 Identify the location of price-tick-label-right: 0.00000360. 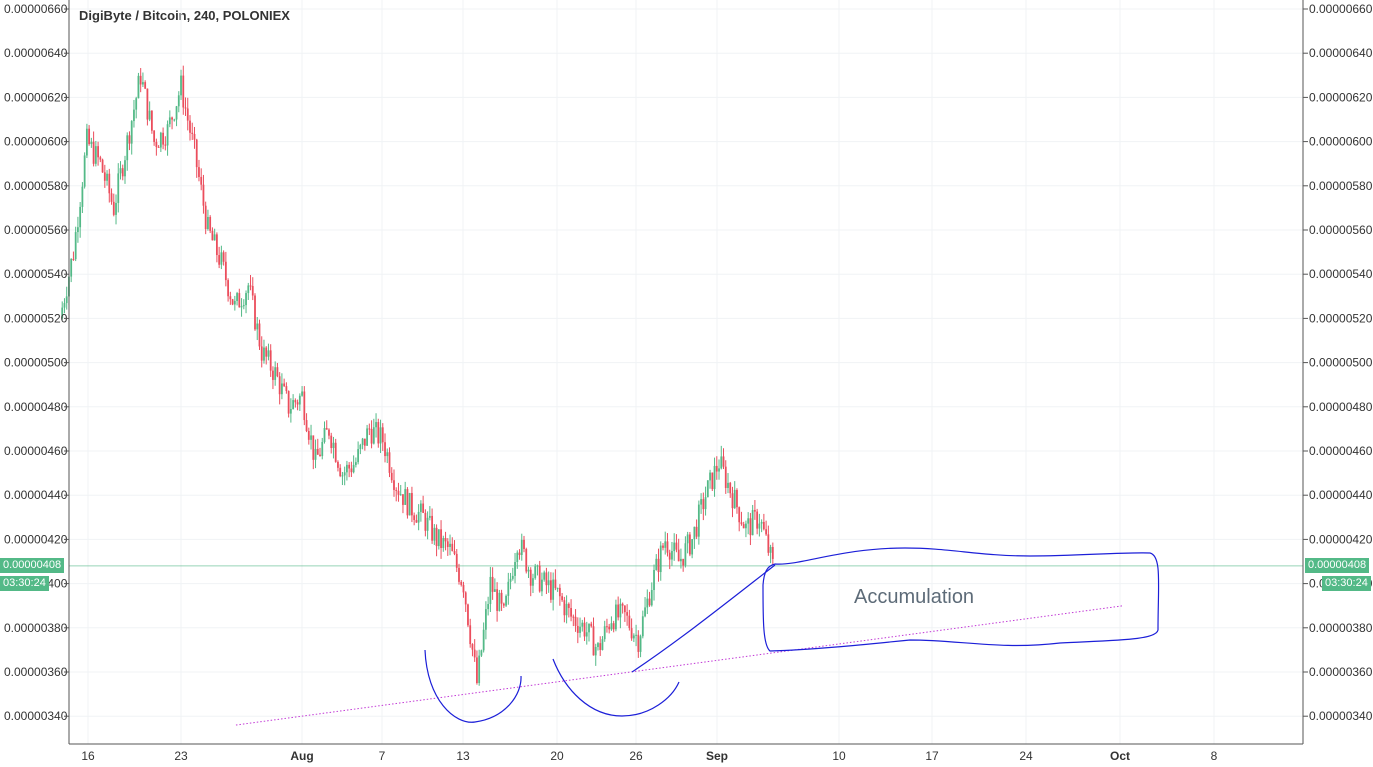
(1341, 672).